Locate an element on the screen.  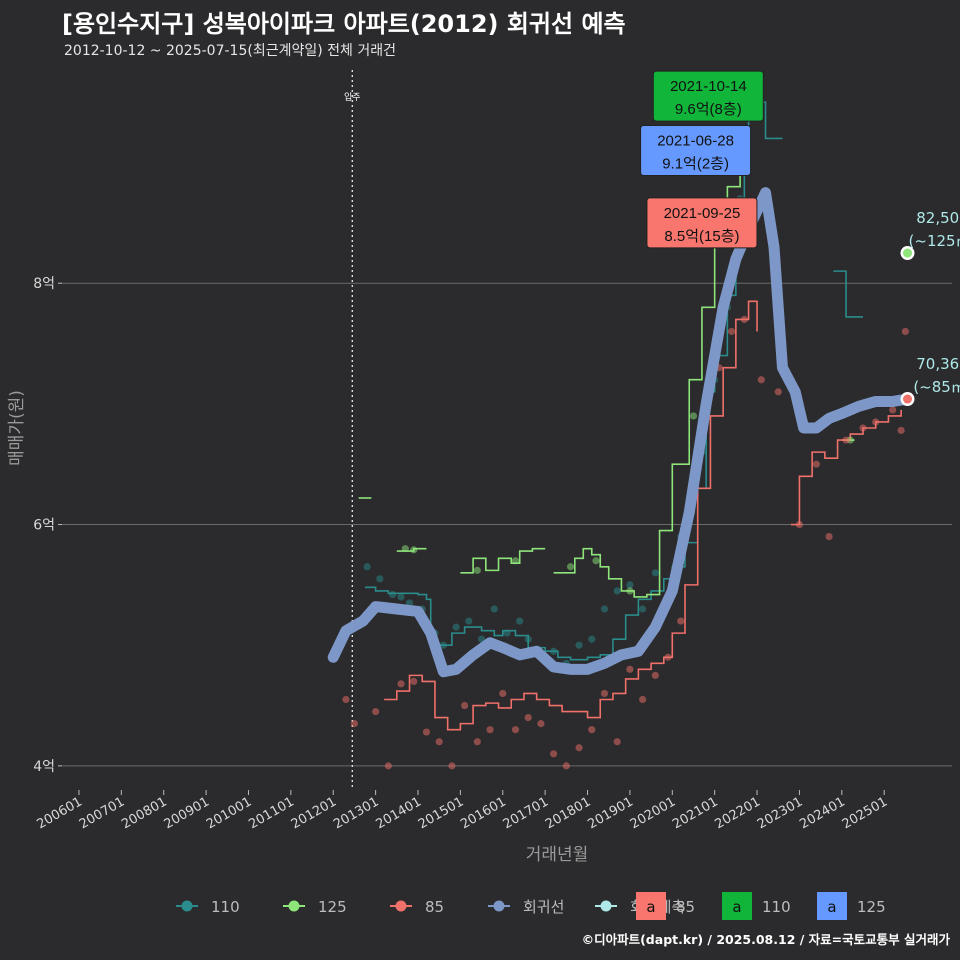
legend-label-text: 85 is located at coordinates (685, 907).